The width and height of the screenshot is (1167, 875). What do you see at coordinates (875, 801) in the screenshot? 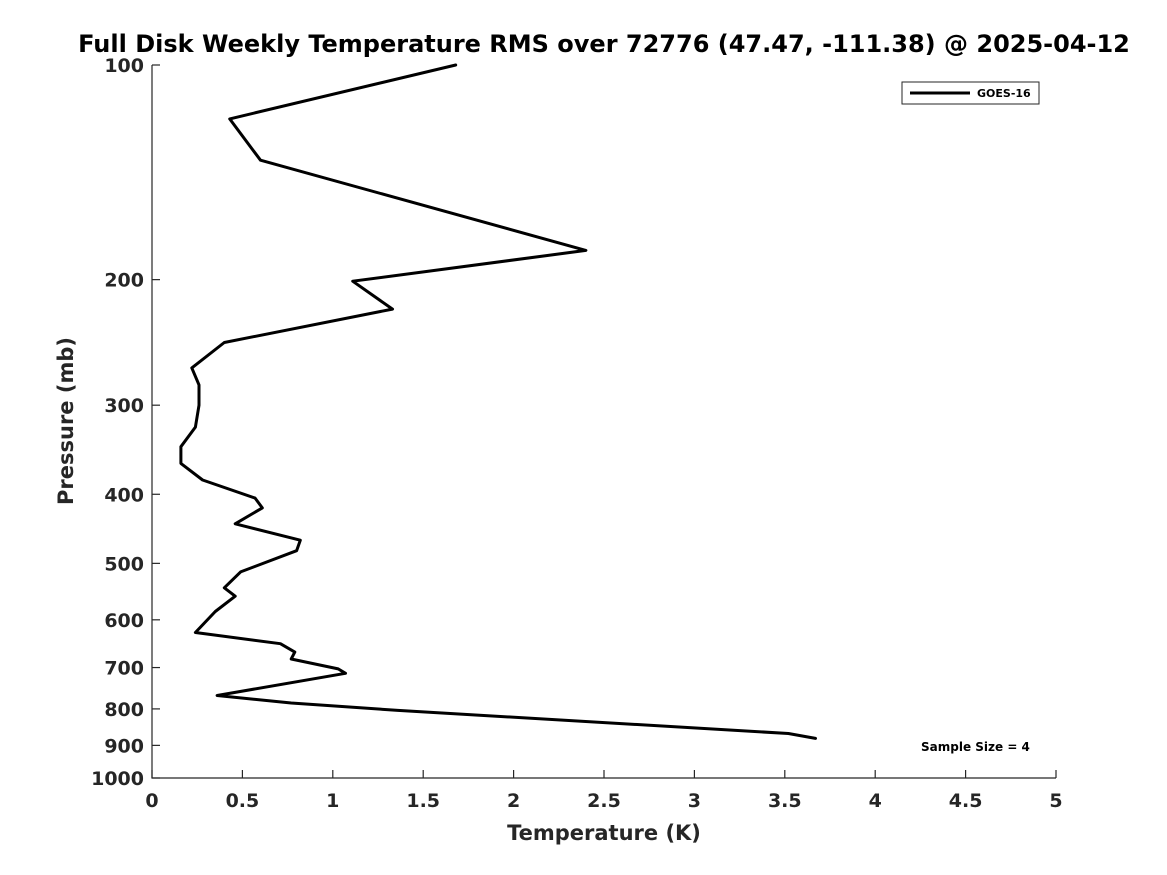
I see `x-tick-label: 4` at bounding box center [875, 801].